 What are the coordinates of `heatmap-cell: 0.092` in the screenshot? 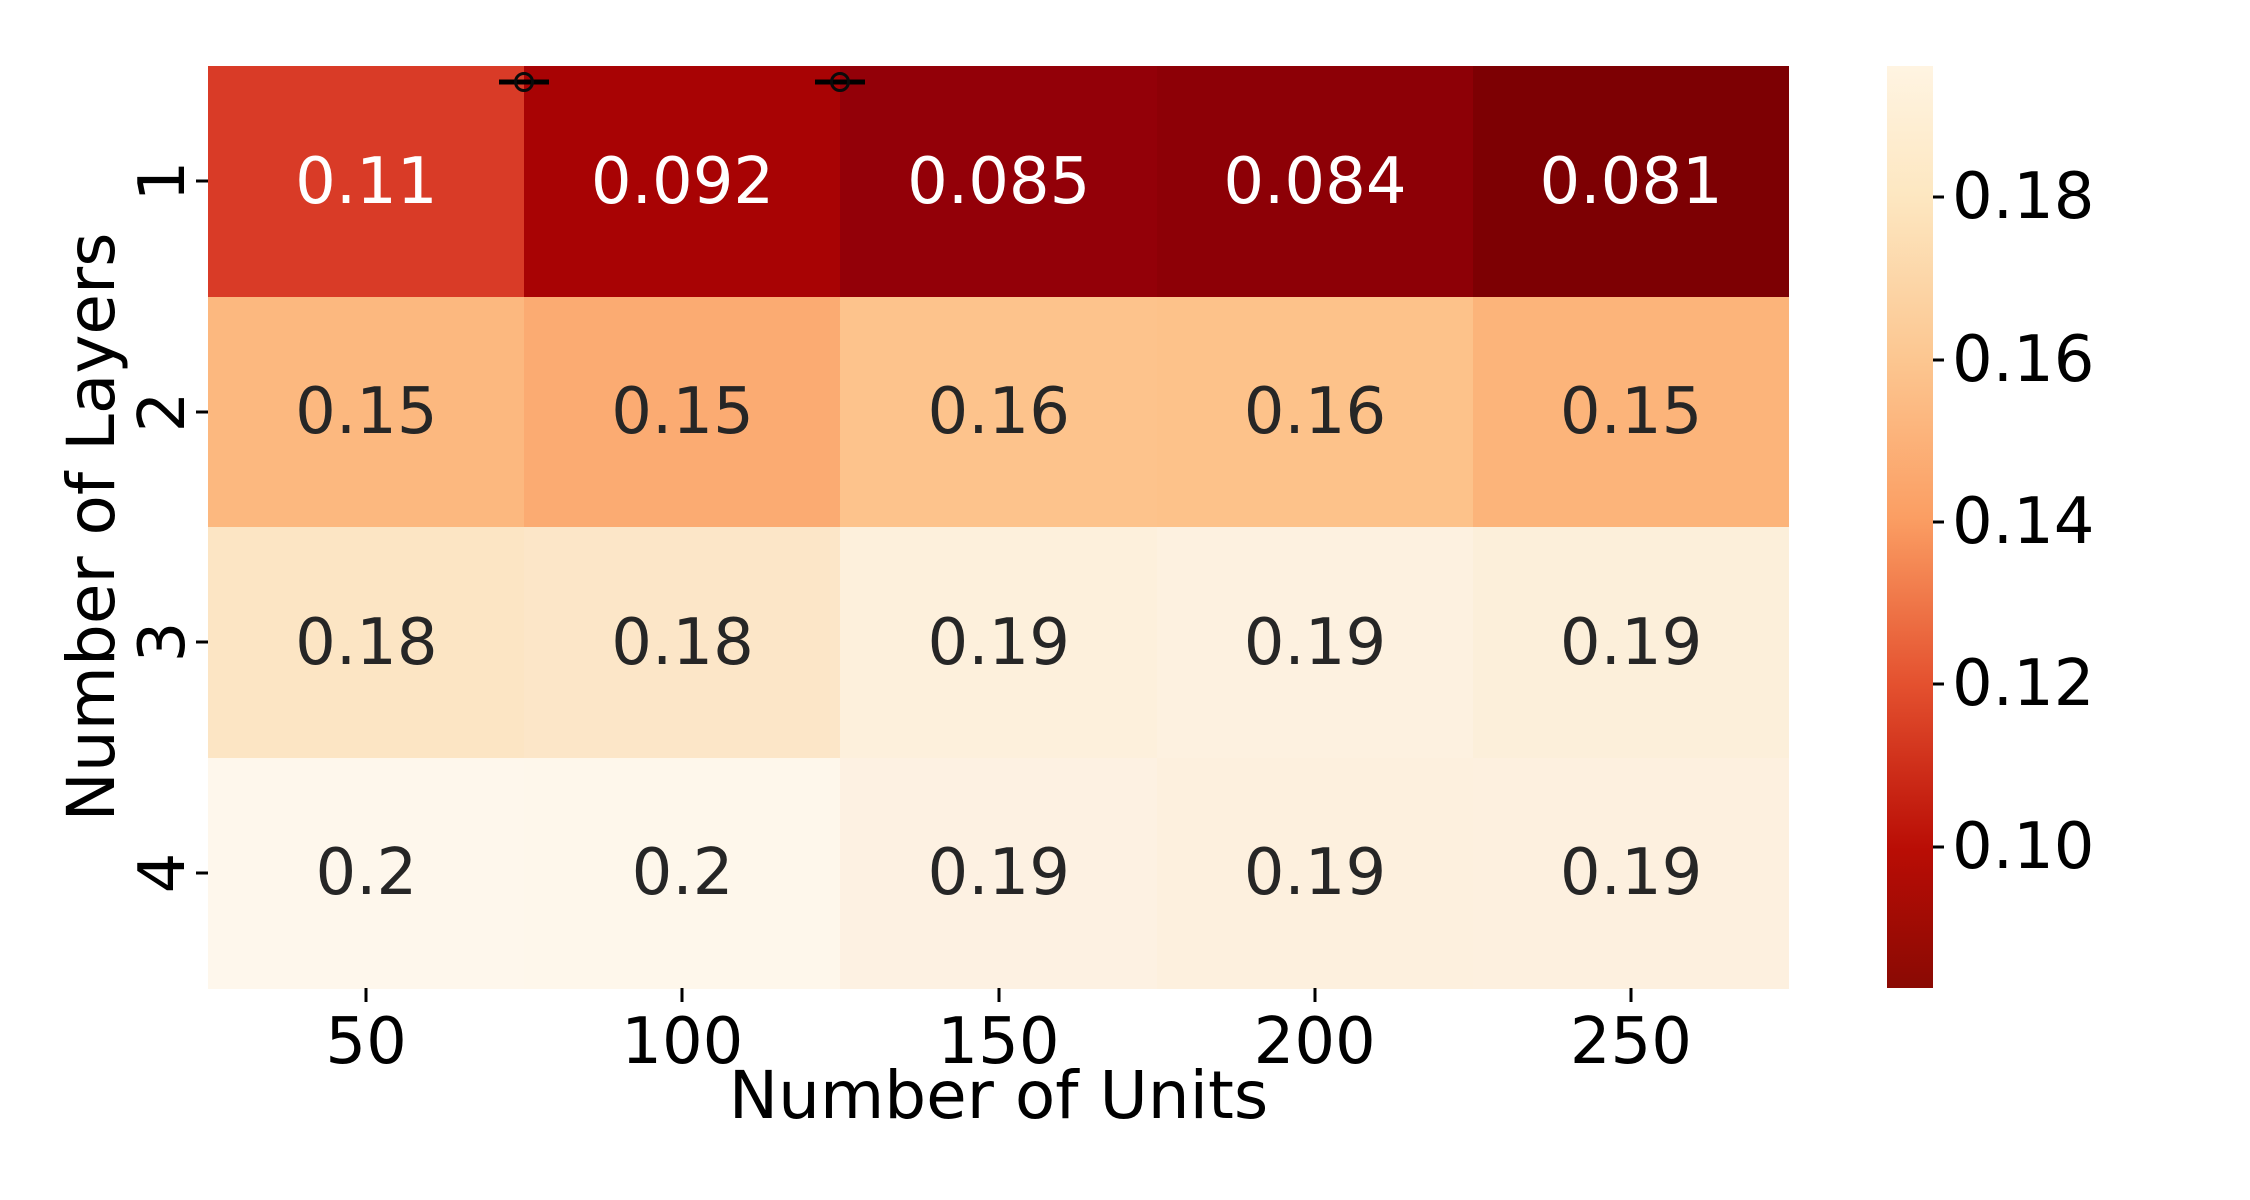 It's located at (682, 181).